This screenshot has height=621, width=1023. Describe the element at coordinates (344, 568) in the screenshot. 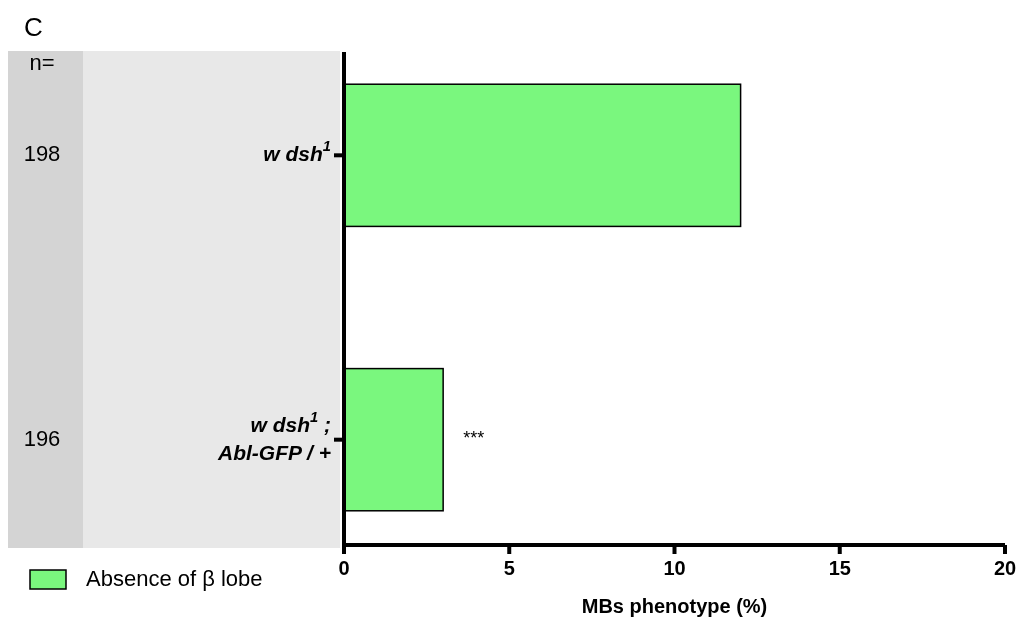

I see `x-tick-label: 0` at that location.